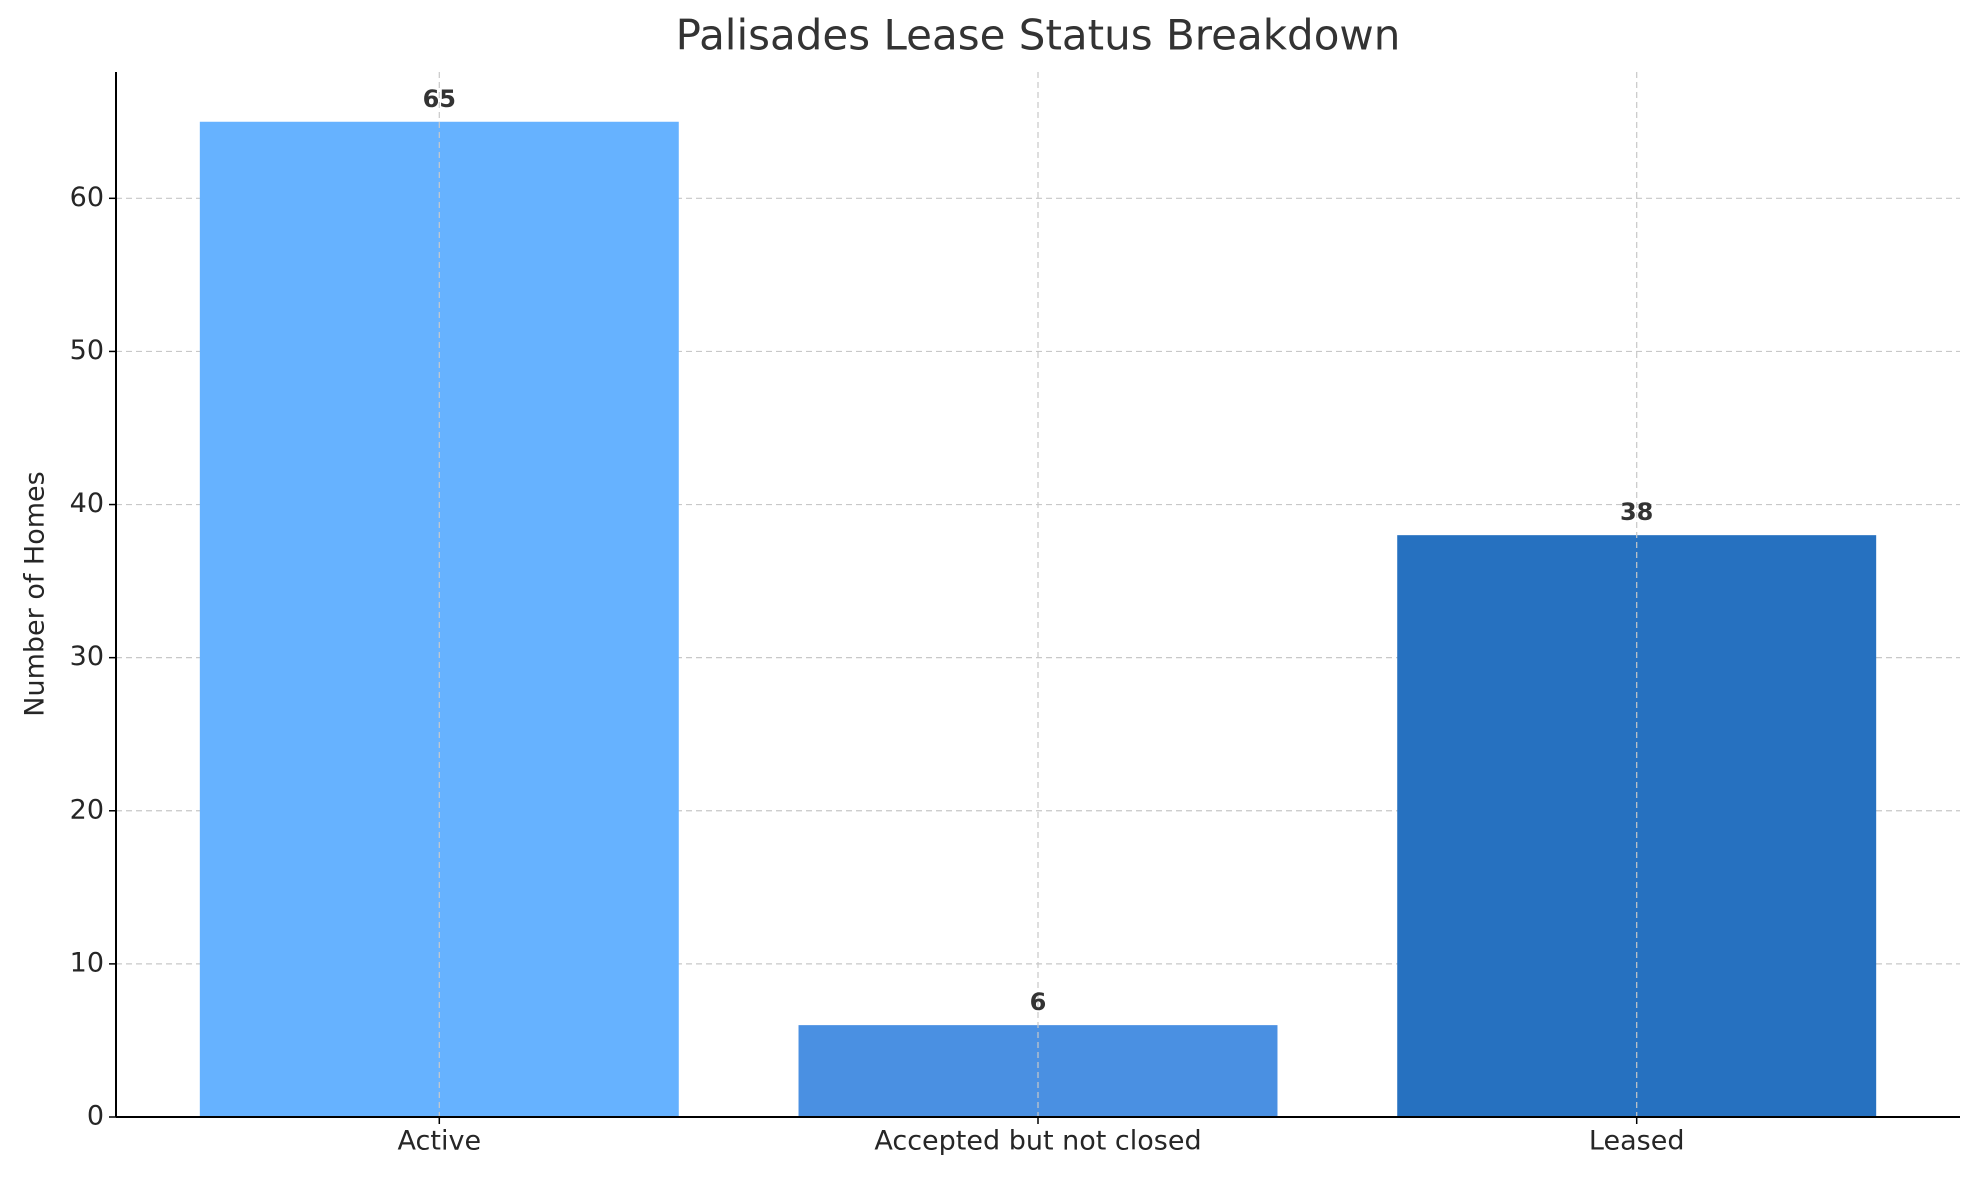 This screenshot has height=1180, width=1979. What do you see at coordinates (87, 197) in the screenshot?
I see `y-tick-label: 60` at bounding box center [87, 197].